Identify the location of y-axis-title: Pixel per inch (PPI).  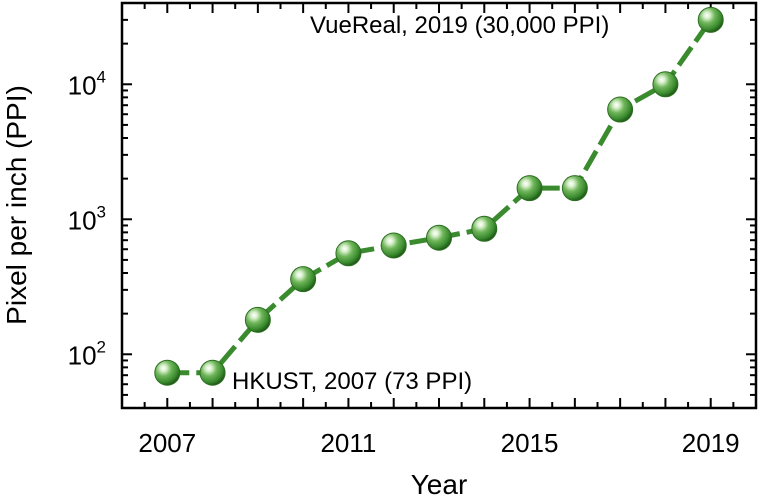
(16, 205).